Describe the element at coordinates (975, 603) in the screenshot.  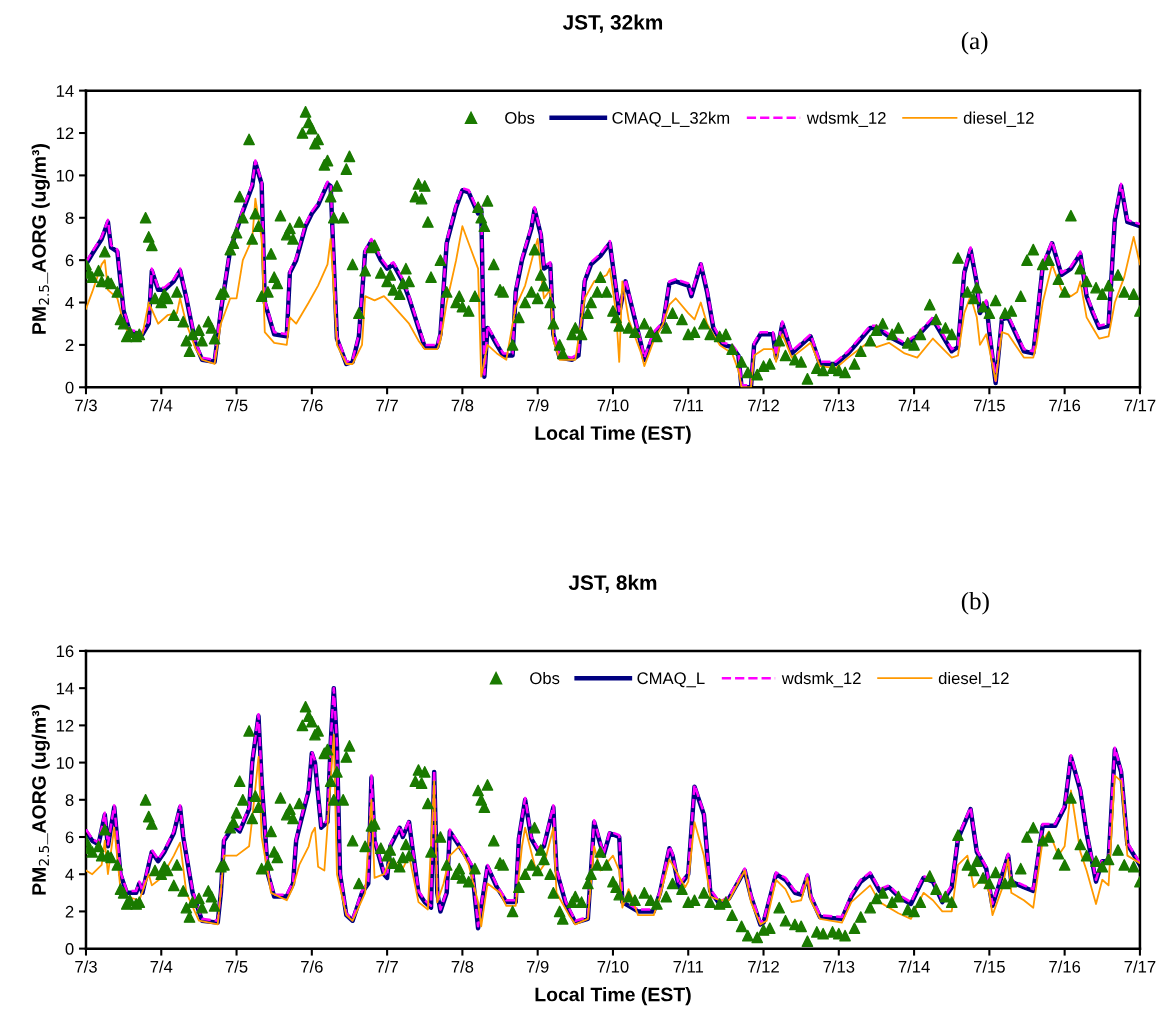
I see `text: (b)` at that location.